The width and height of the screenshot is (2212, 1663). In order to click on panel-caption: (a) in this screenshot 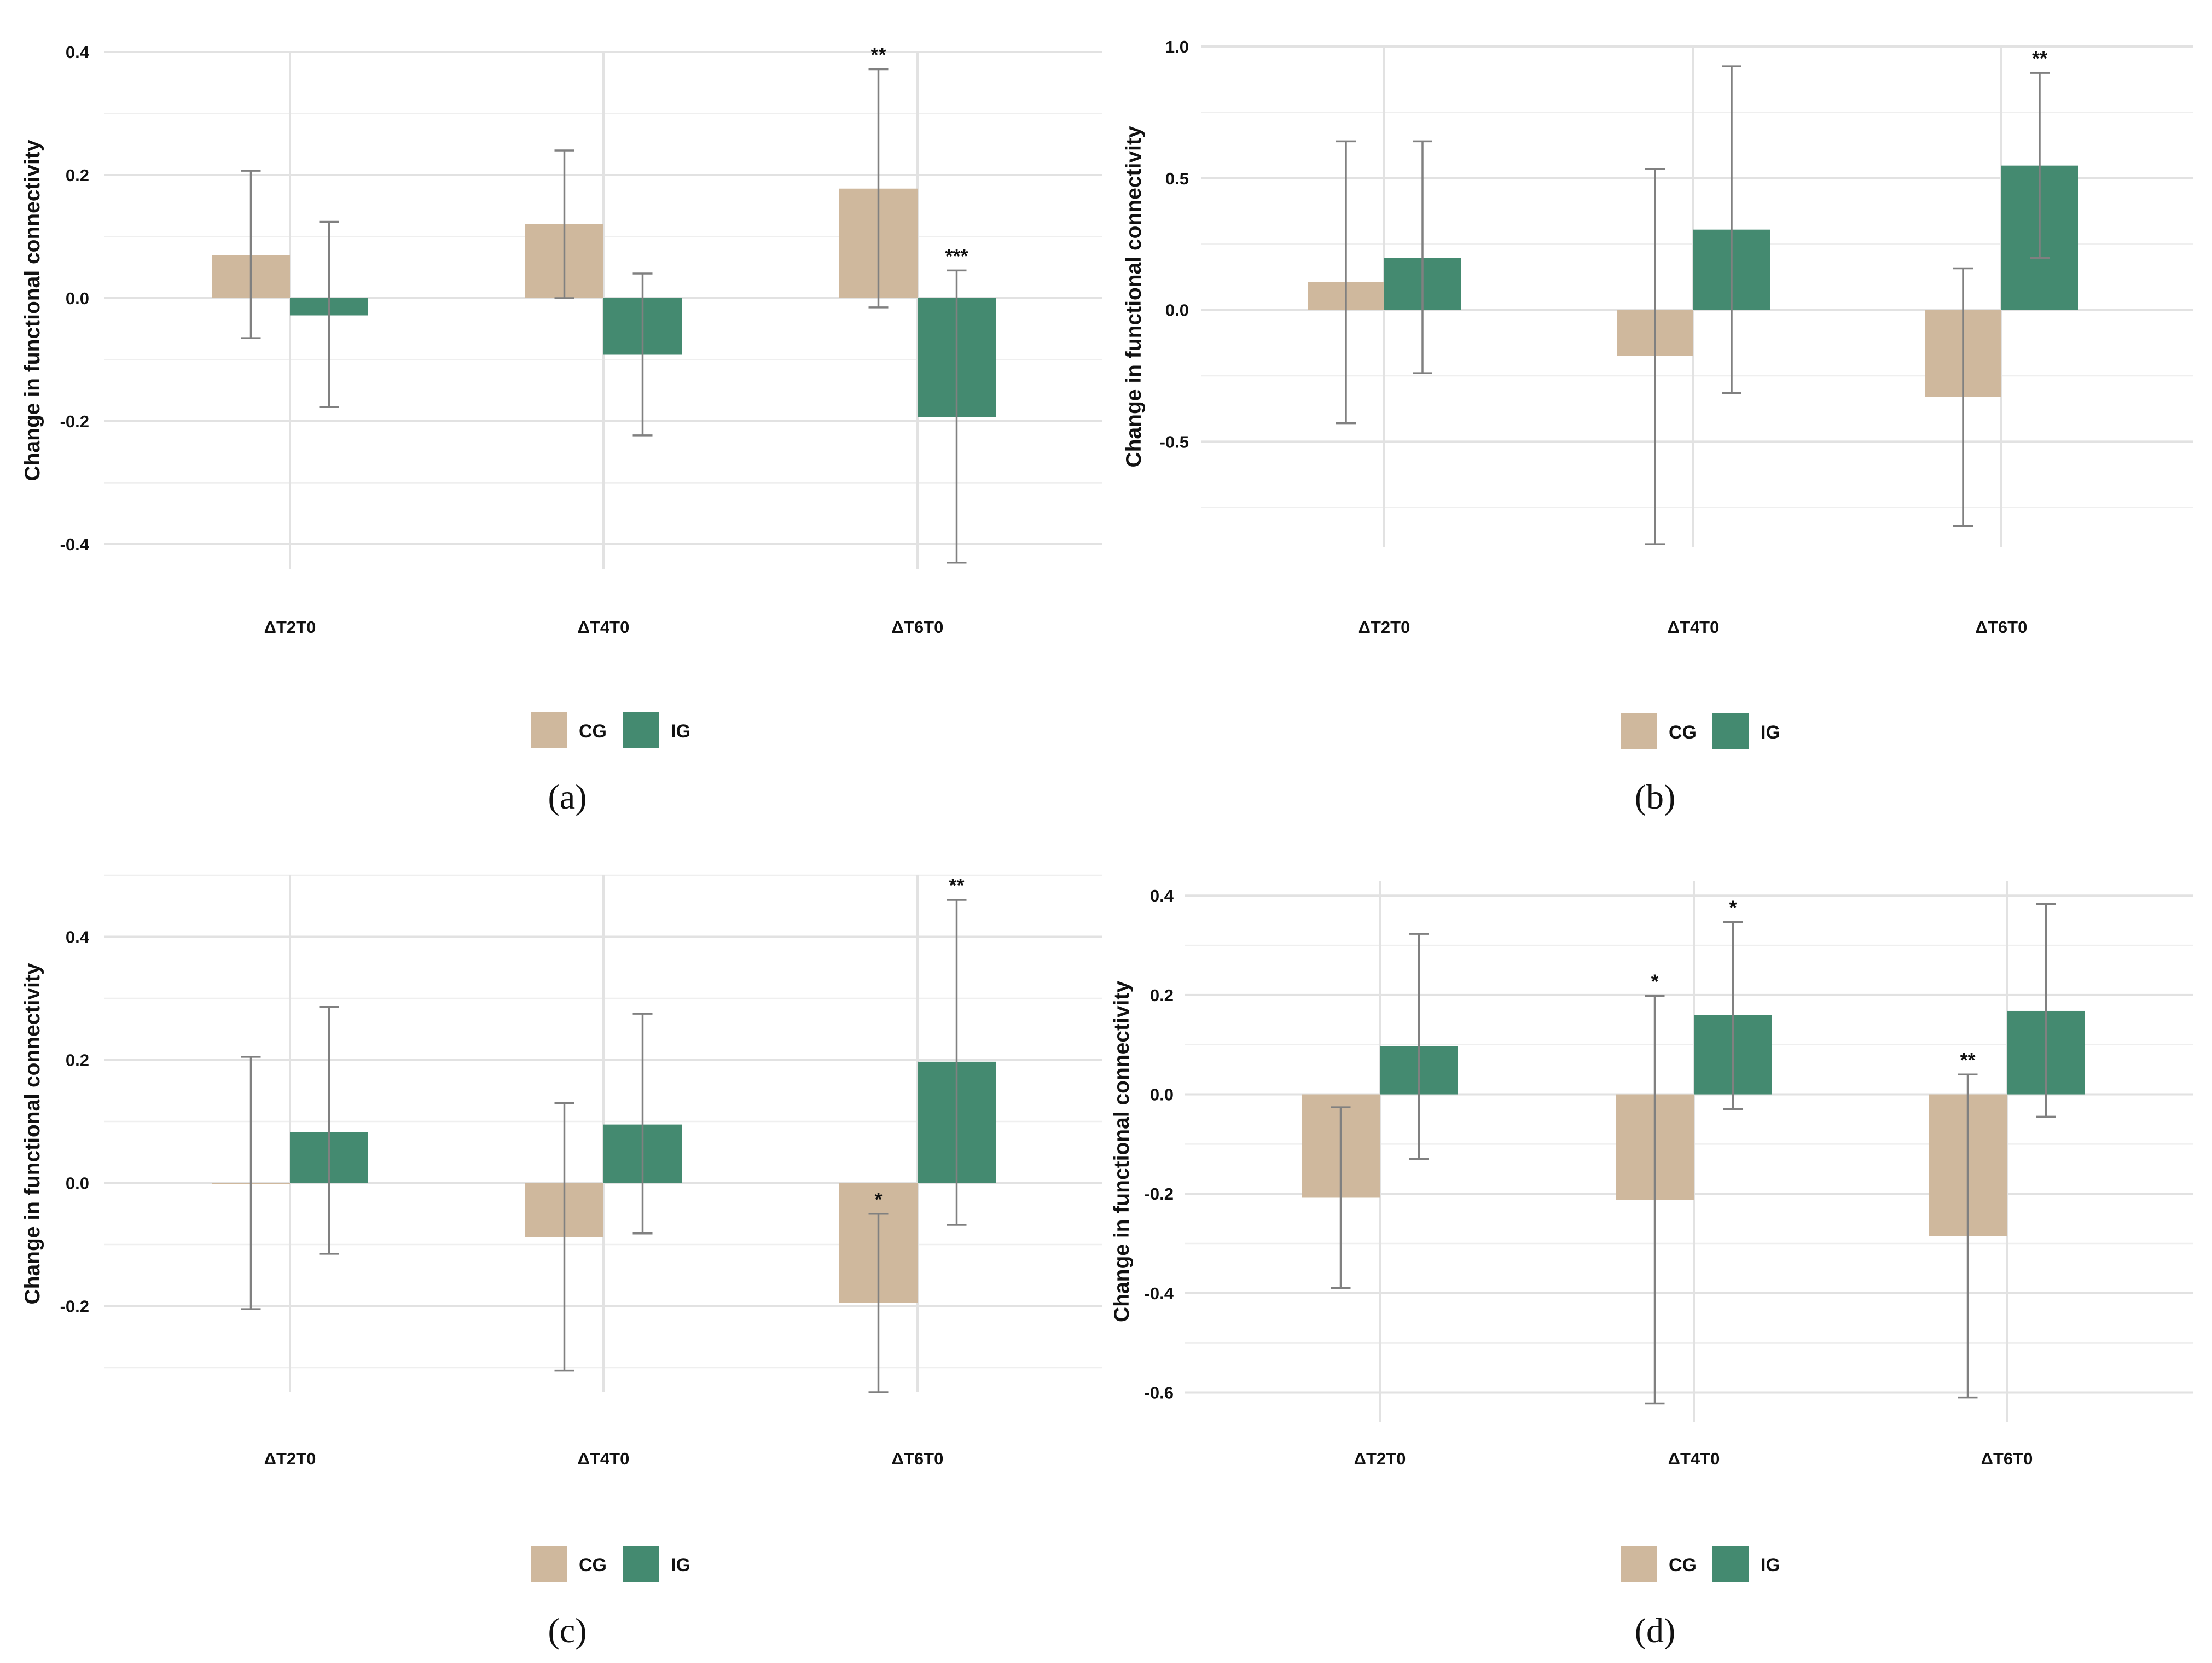, I will do `click(567, 797)`.